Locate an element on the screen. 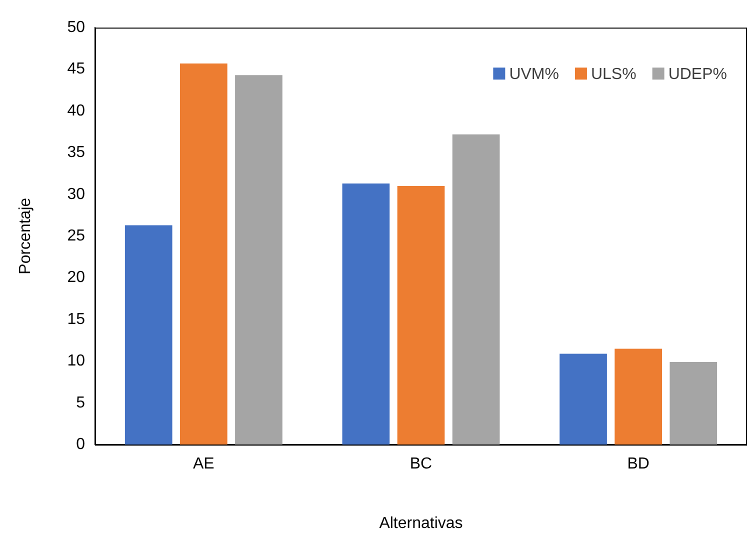 Image resolution: width=755 pixels, height=549 pixels. y-tick-label: 15 is located at coordinates (76, 319).